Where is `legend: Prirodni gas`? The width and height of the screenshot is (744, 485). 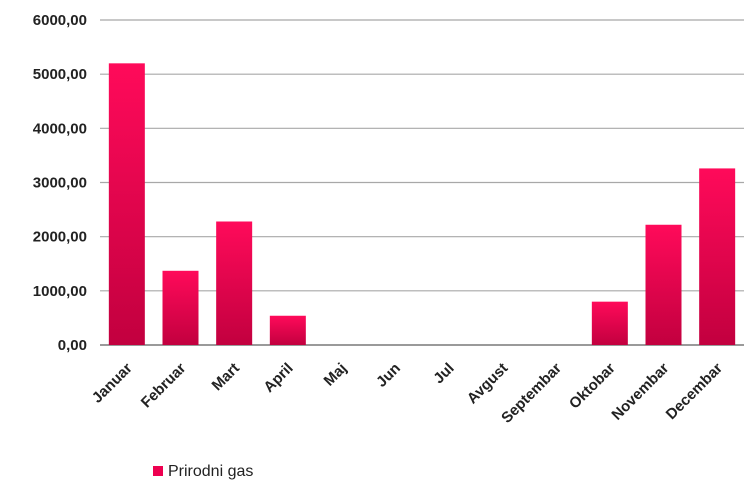
legend: Prirodni gas is located at coordinates (203, 471).